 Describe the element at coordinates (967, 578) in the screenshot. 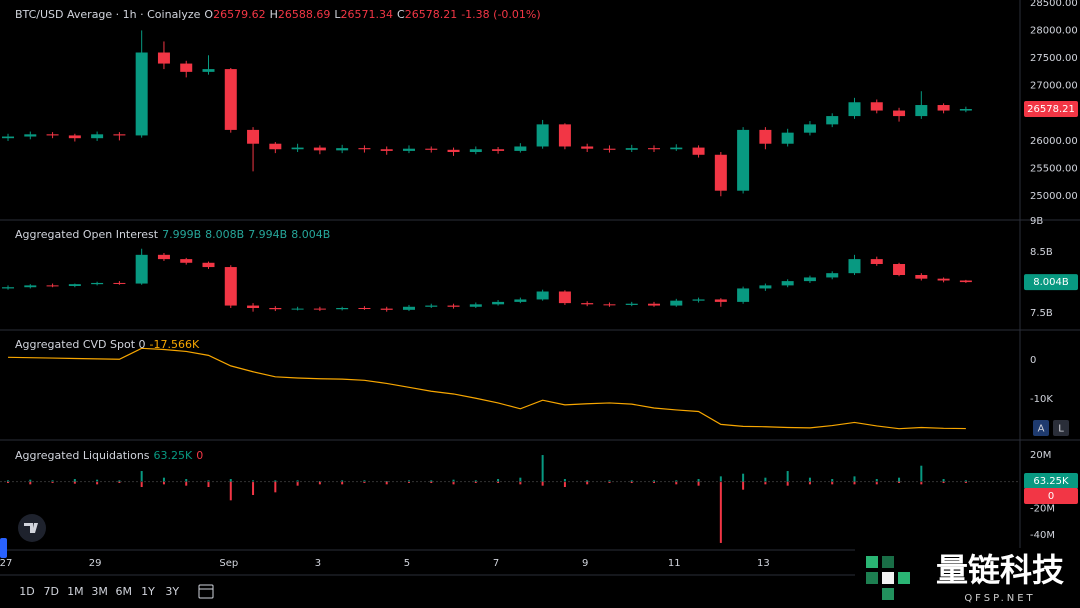

I see `watermark-logo` at that location.